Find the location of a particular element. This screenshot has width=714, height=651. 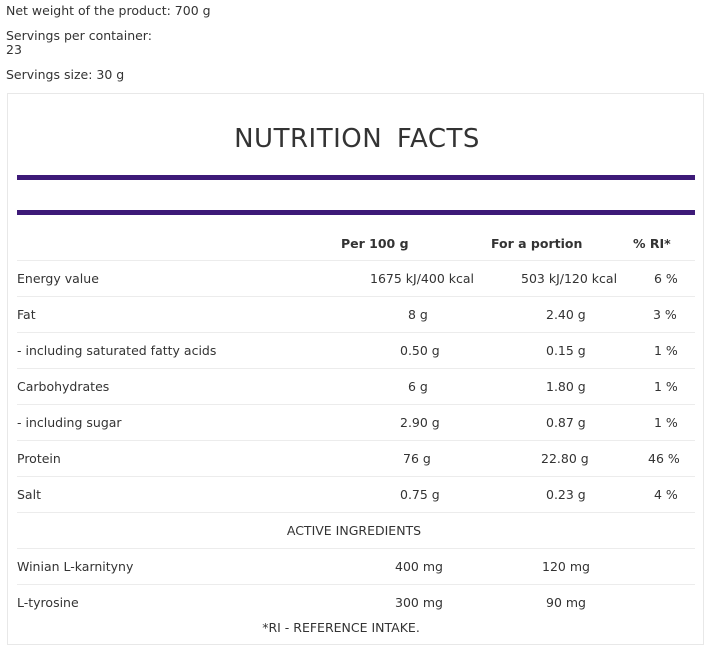

row-ri-protein: 46 % is located at coordinates (664, 458).